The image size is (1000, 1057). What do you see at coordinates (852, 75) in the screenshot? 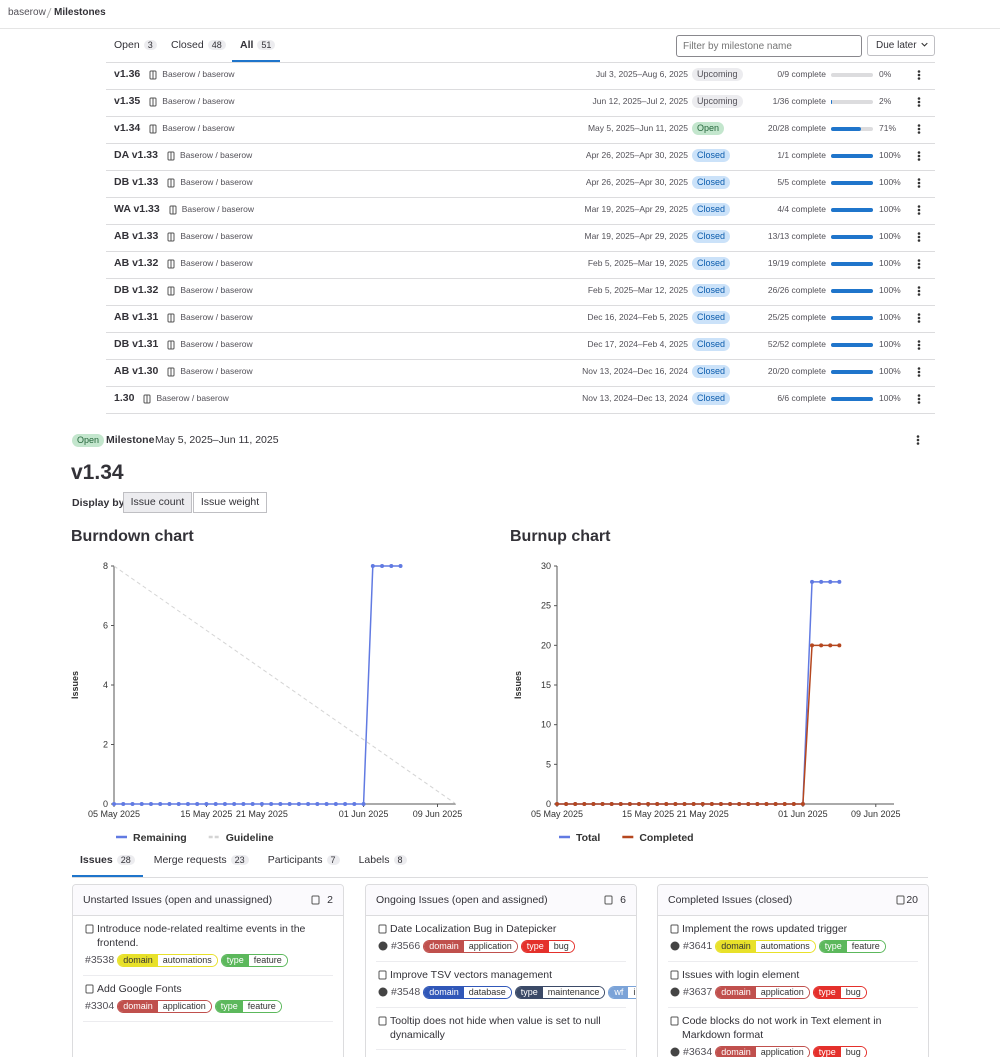
I see `progress-track` at bounding box center [852, 75].